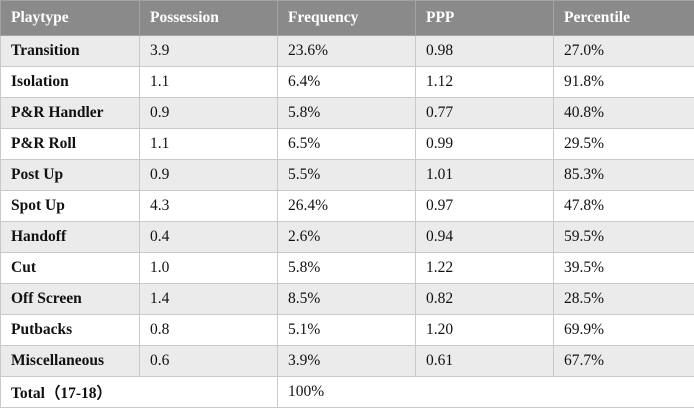 The image size is (694, 408). I want to click on cell-ppp: 0.82, so click(485, 299).